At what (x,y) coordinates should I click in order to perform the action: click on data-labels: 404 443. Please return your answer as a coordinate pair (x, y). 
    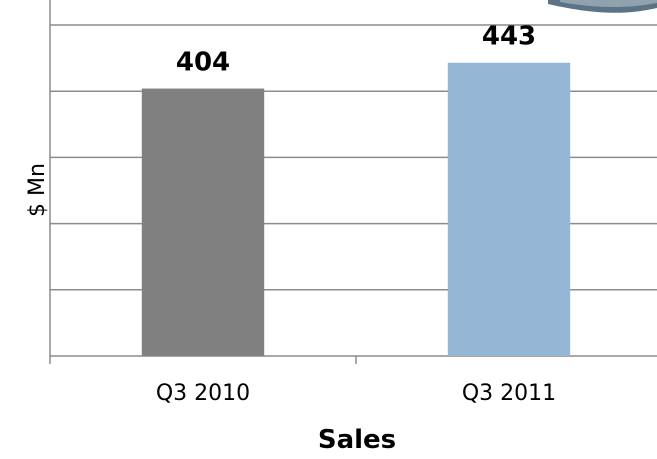
    Looking at the image, I should click on (356, 50).